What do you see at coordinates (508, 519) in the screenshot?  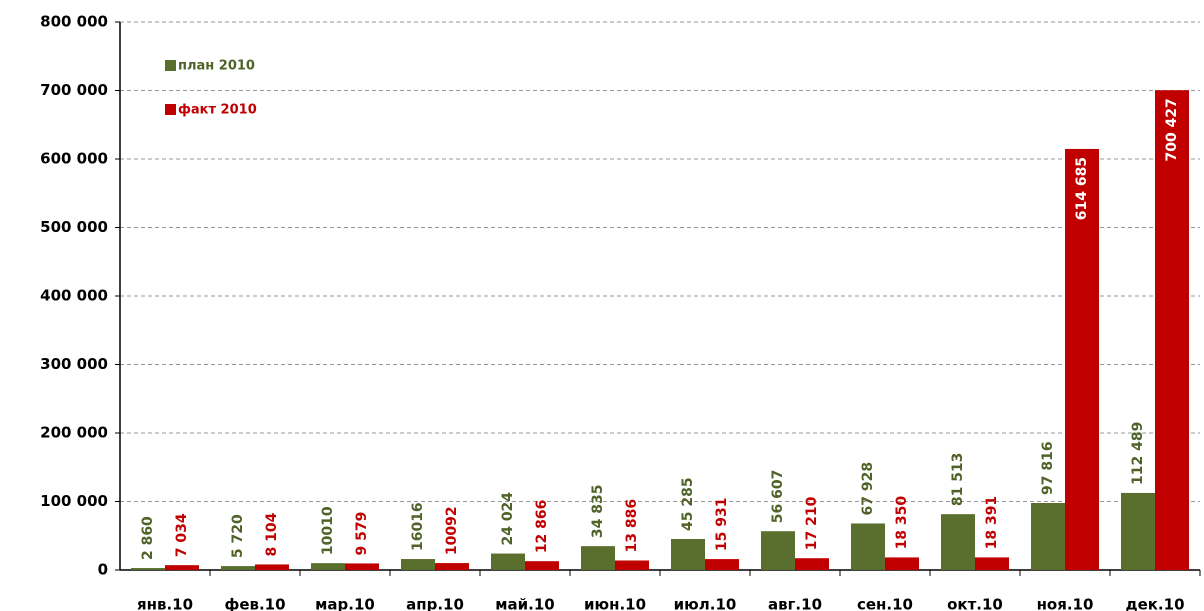 I see `value-label: 24 024` at bounding box center [508, 519].